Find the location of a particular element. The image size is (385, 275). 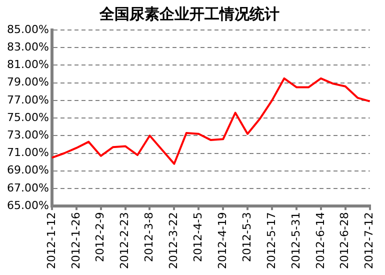

y-tick-label: 77.00% is located at coordinates (27, 99).